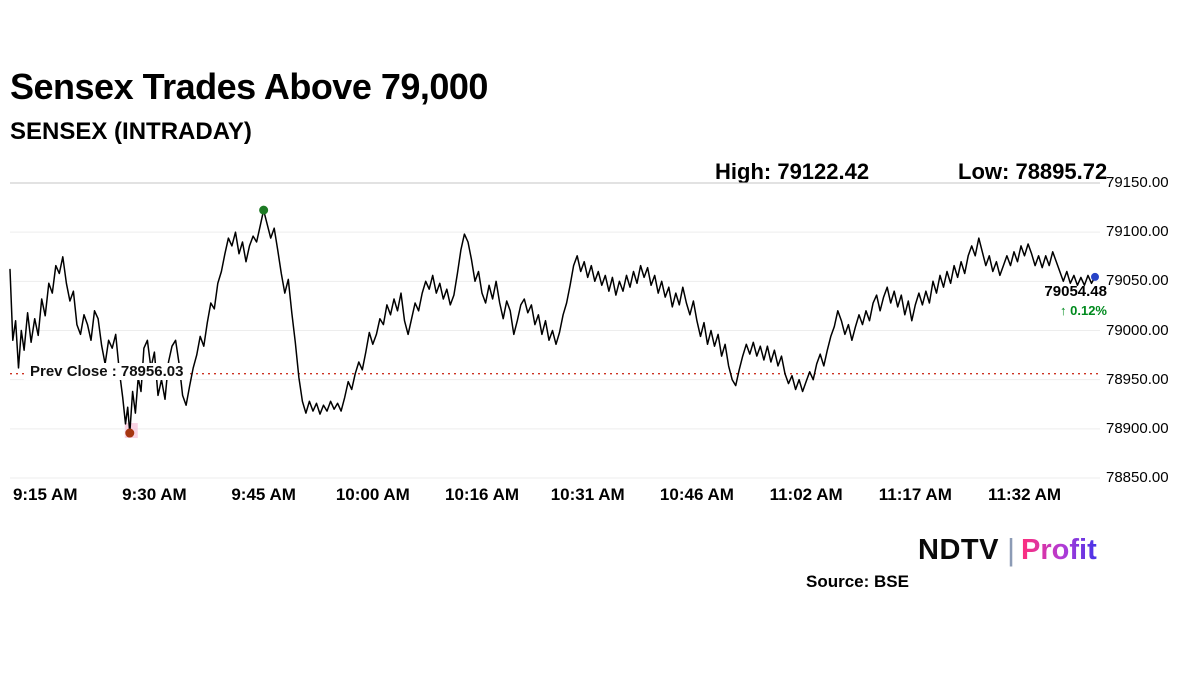 This screenshot has width=1200, height=675. I want to click on high-label: High:, so click(743, 171).